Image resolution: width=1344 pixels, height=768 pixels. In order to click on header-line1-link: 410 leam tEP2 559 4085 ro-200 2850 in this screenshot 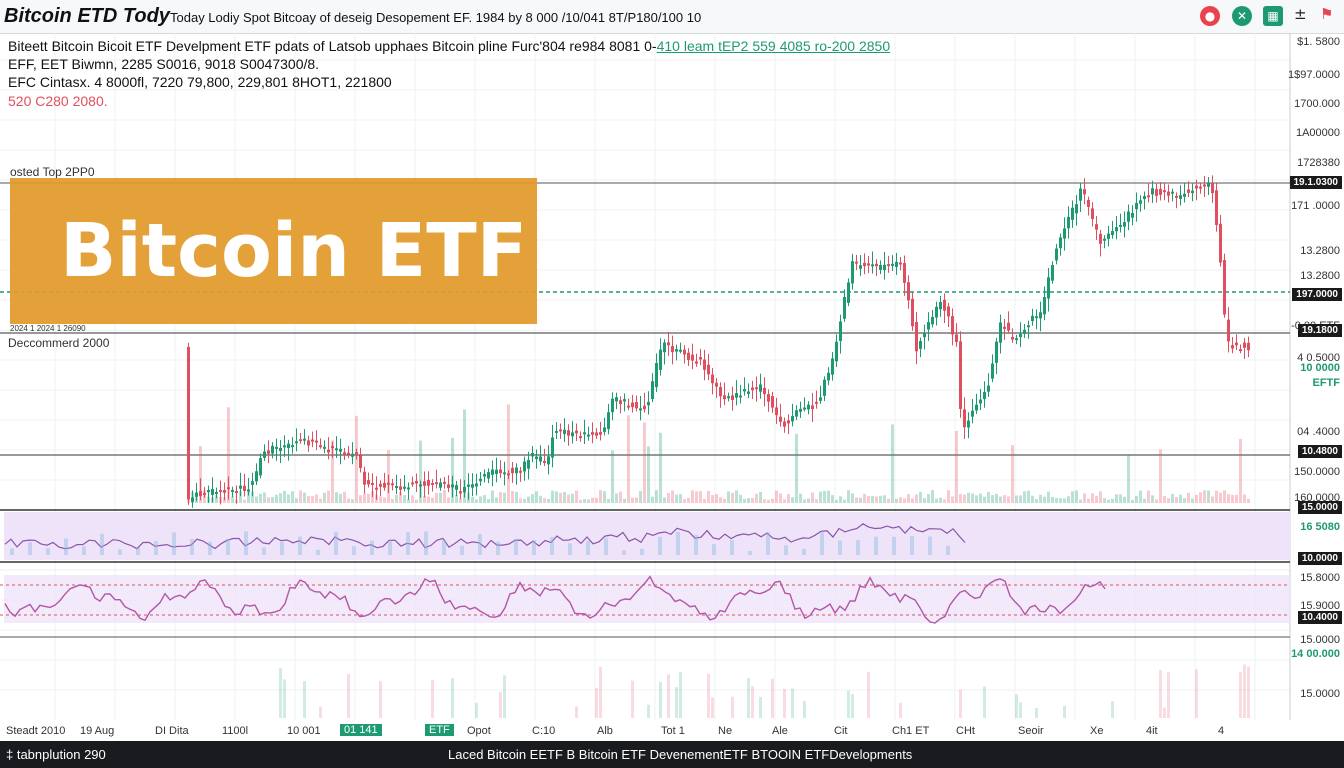, I will do `click(773, 46)`.